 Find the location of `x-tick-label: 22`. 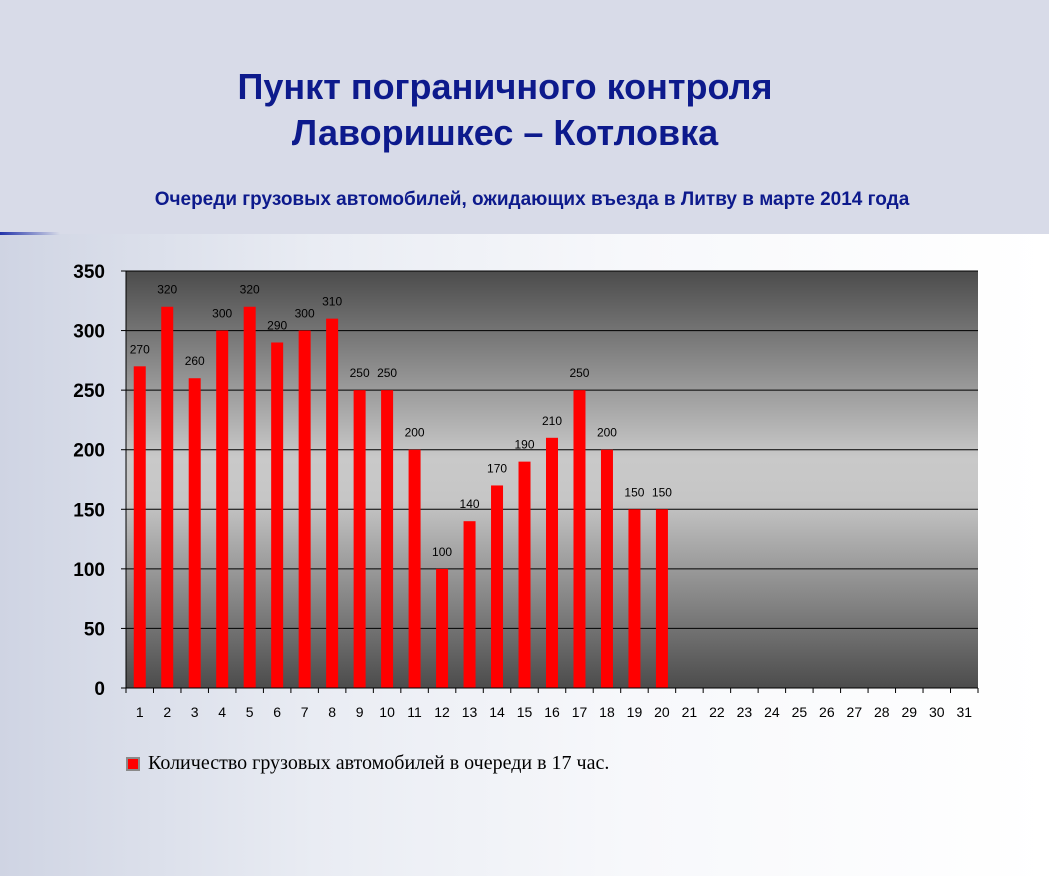

x-tick-label: 22 is located at coordinates (717, 712).